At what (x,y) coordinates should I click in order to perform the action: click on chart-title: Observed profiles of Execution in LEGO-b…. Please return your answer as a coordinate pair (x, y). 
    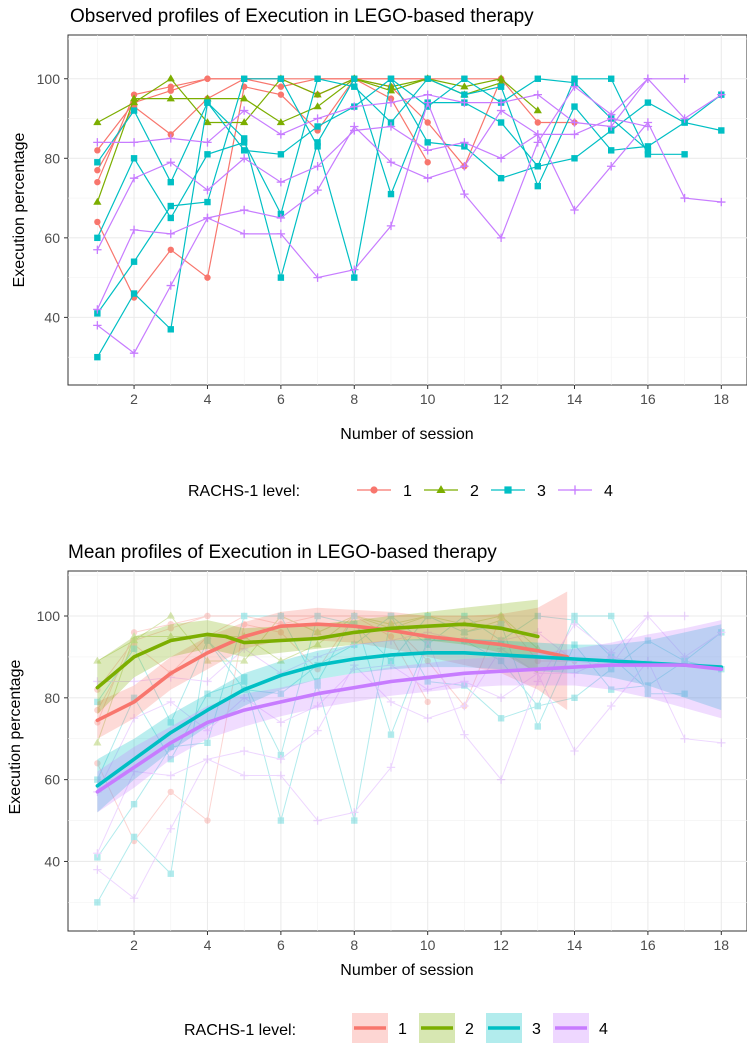
    Looking at the image, I should click on (302, 16).